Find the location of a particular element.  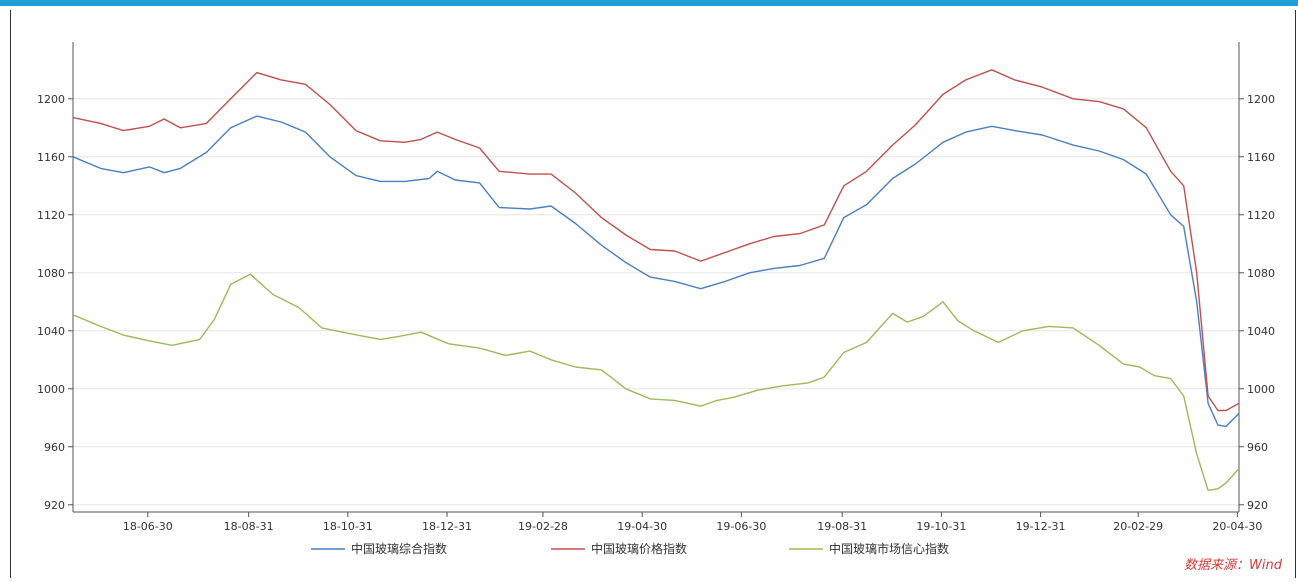

x-tick-label: 19-06-30 is located at coordinates (741, 526).